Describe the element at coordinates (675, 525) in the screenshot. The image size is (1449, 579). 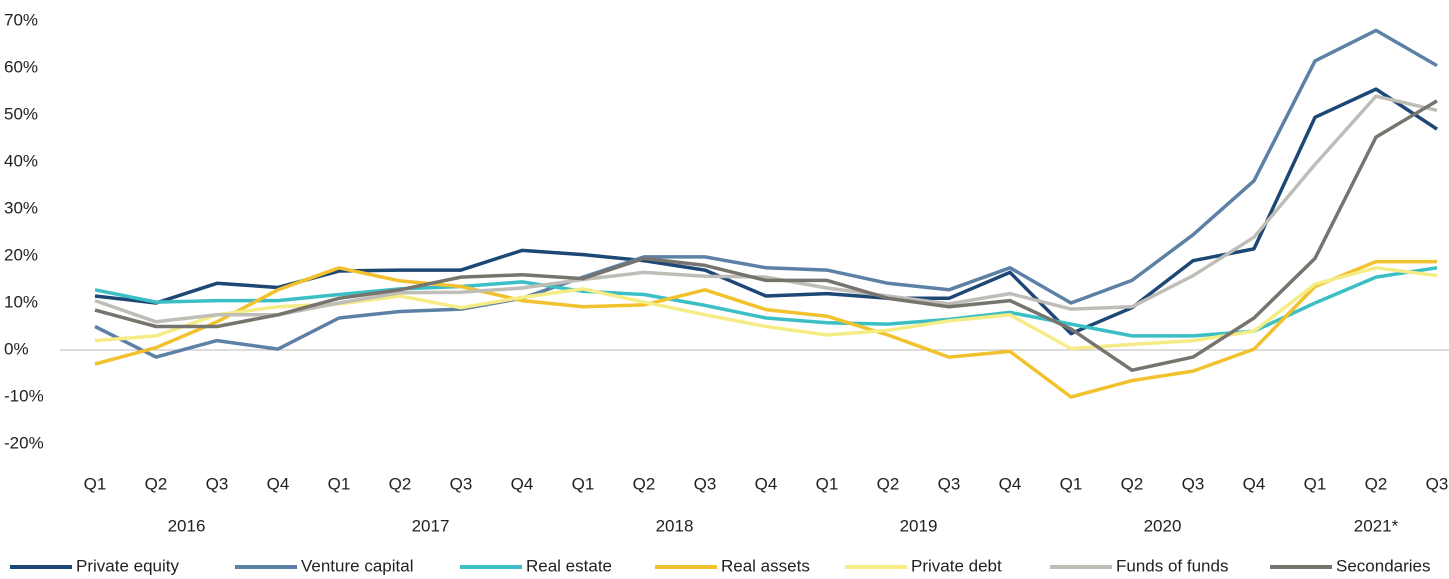
I see `x-group-label: 2018` at that location.